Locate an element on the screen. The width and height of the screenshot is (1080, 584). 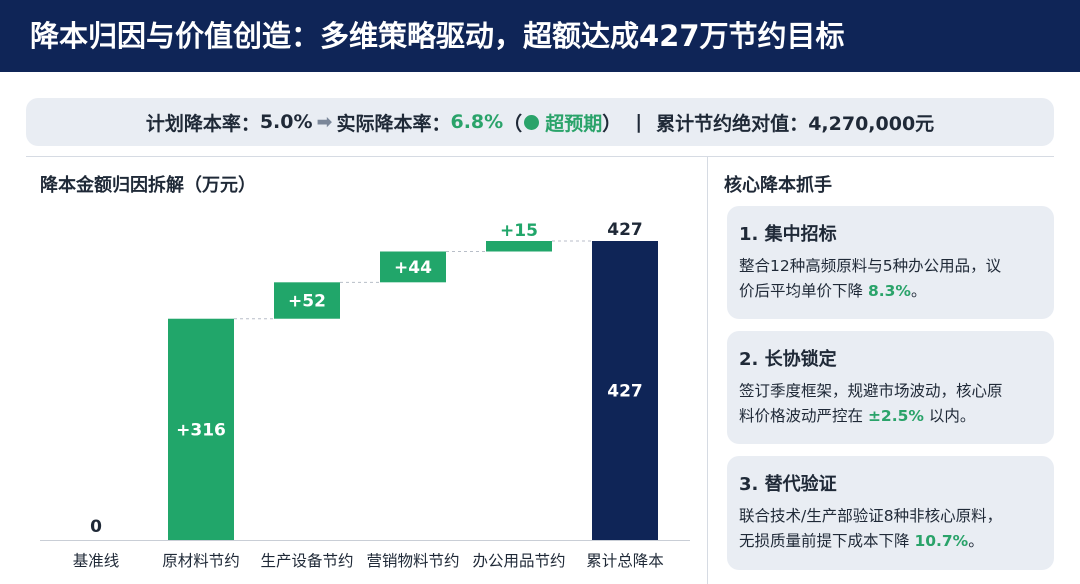
paren-close: ） is located at coordinates (612, 123).